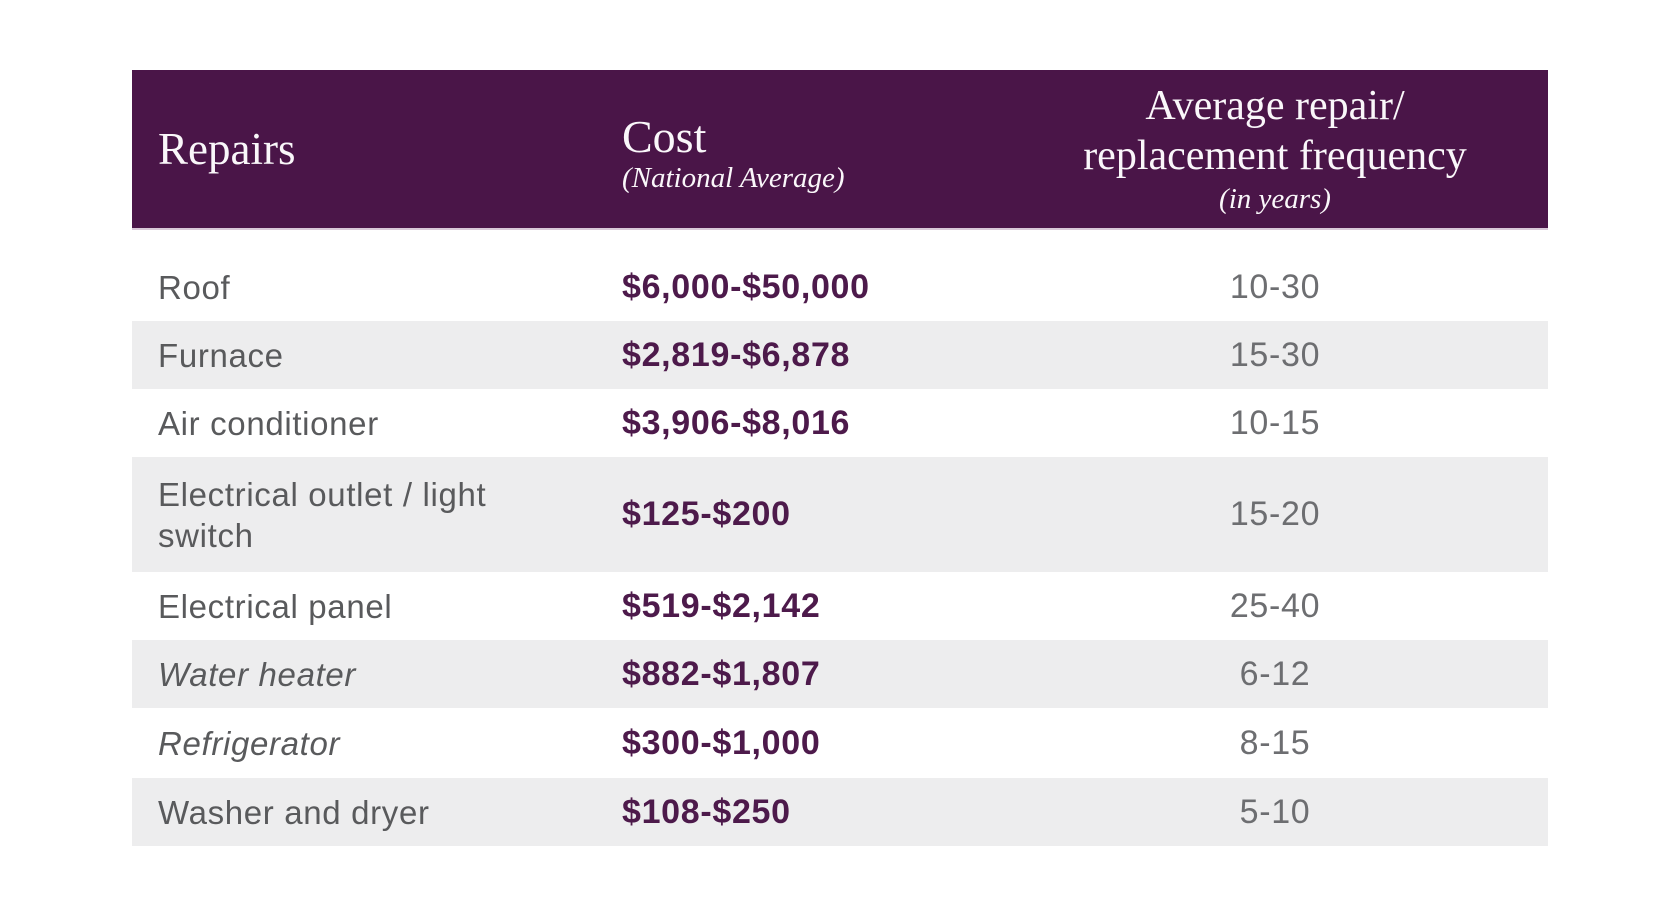  I want to click on repair-cost: $3,906-$8,016, so click(736, 422).